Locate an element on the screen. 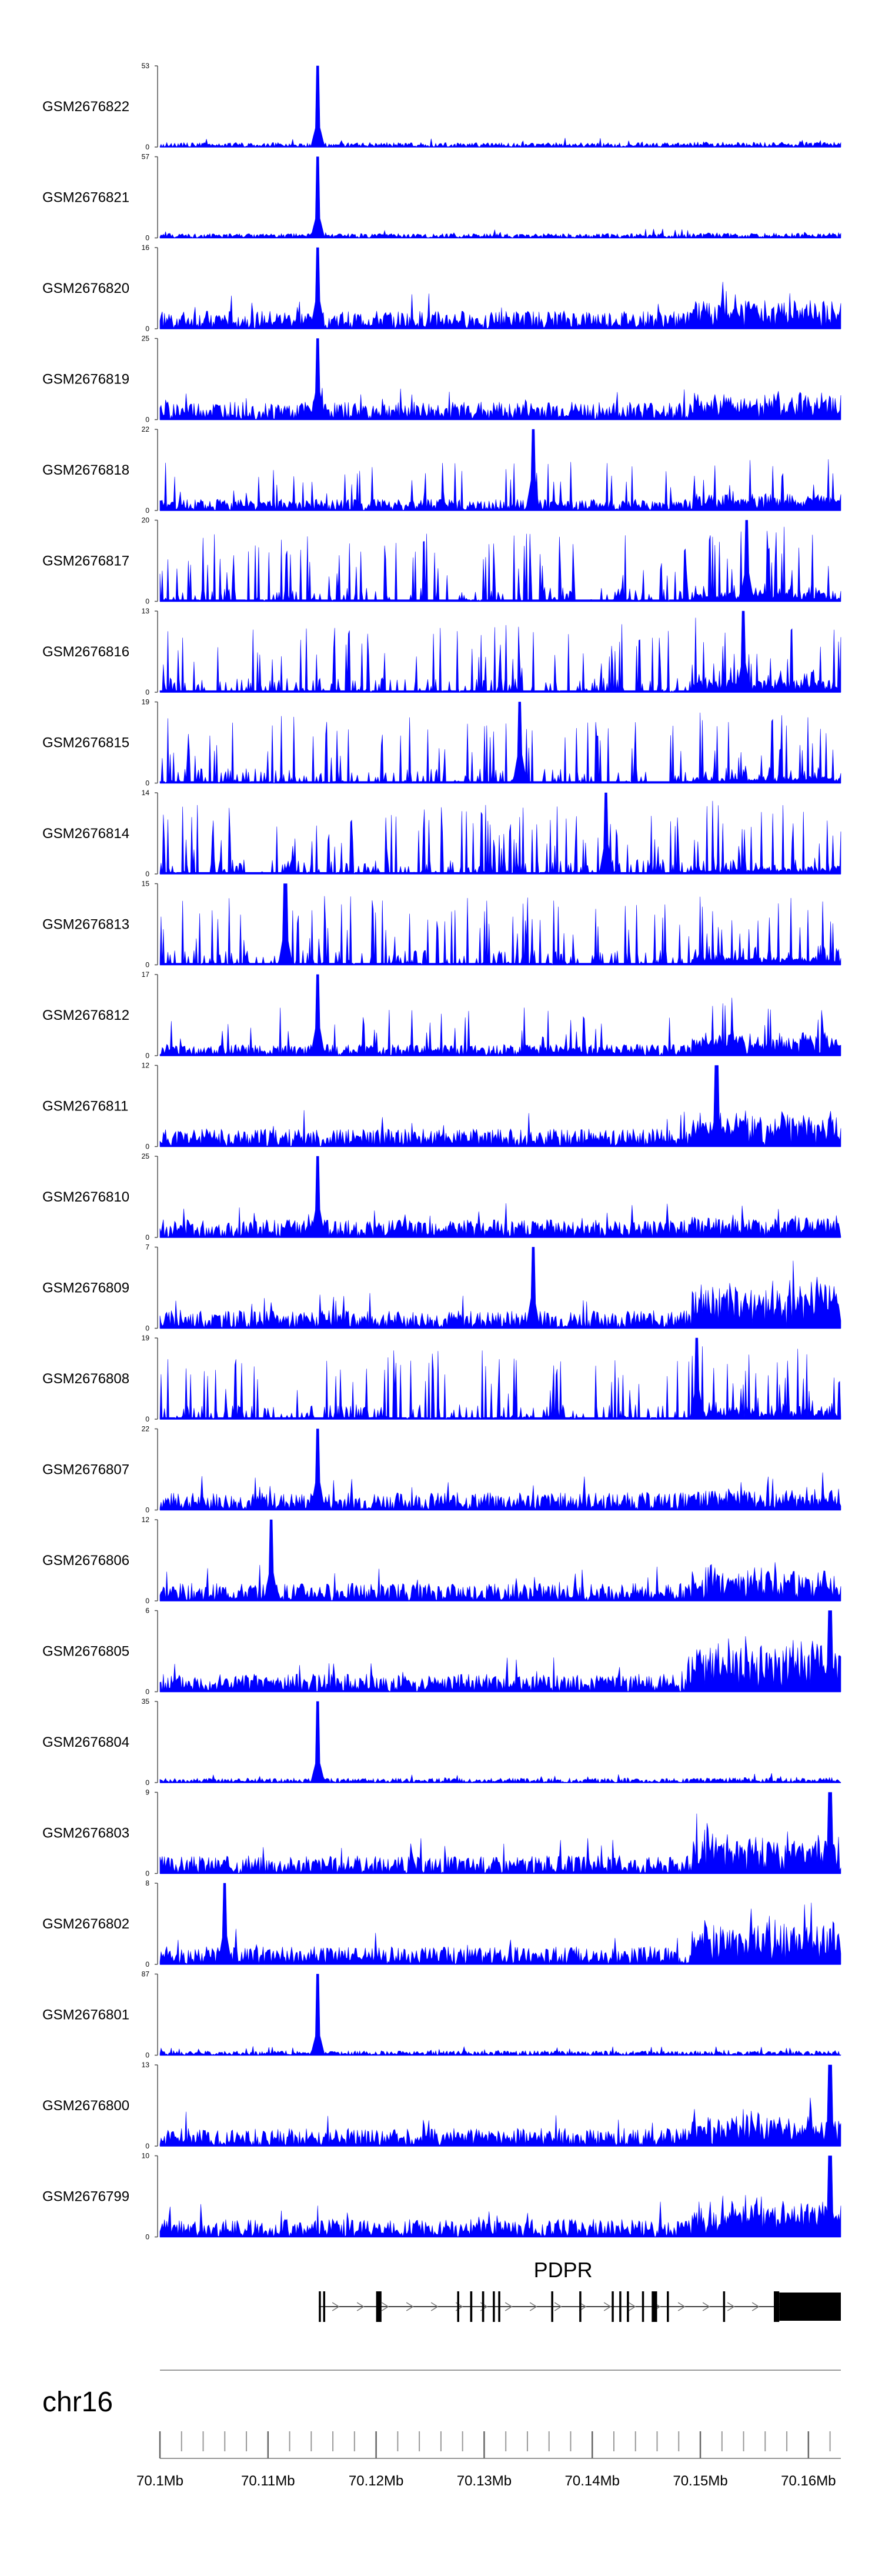  track-GSM2676802: GSM2676802 8 0 is located at coordinates (441, 1923).